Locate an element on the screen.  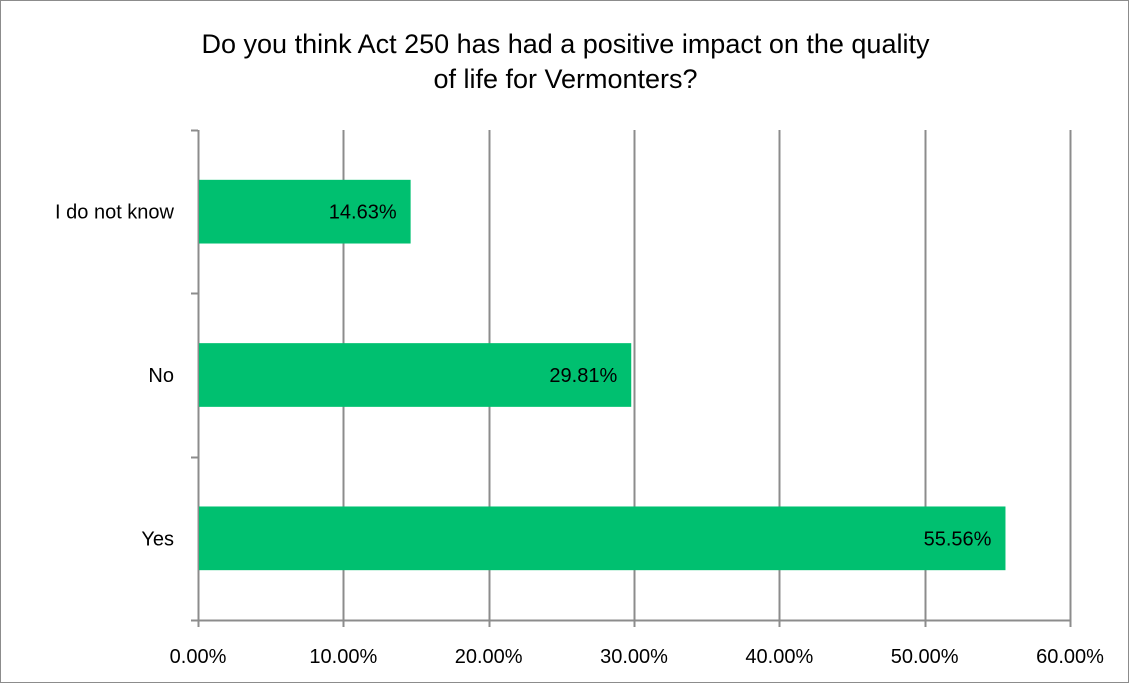
x-tick-label: 30.00% is located at coordinates (634, 657).